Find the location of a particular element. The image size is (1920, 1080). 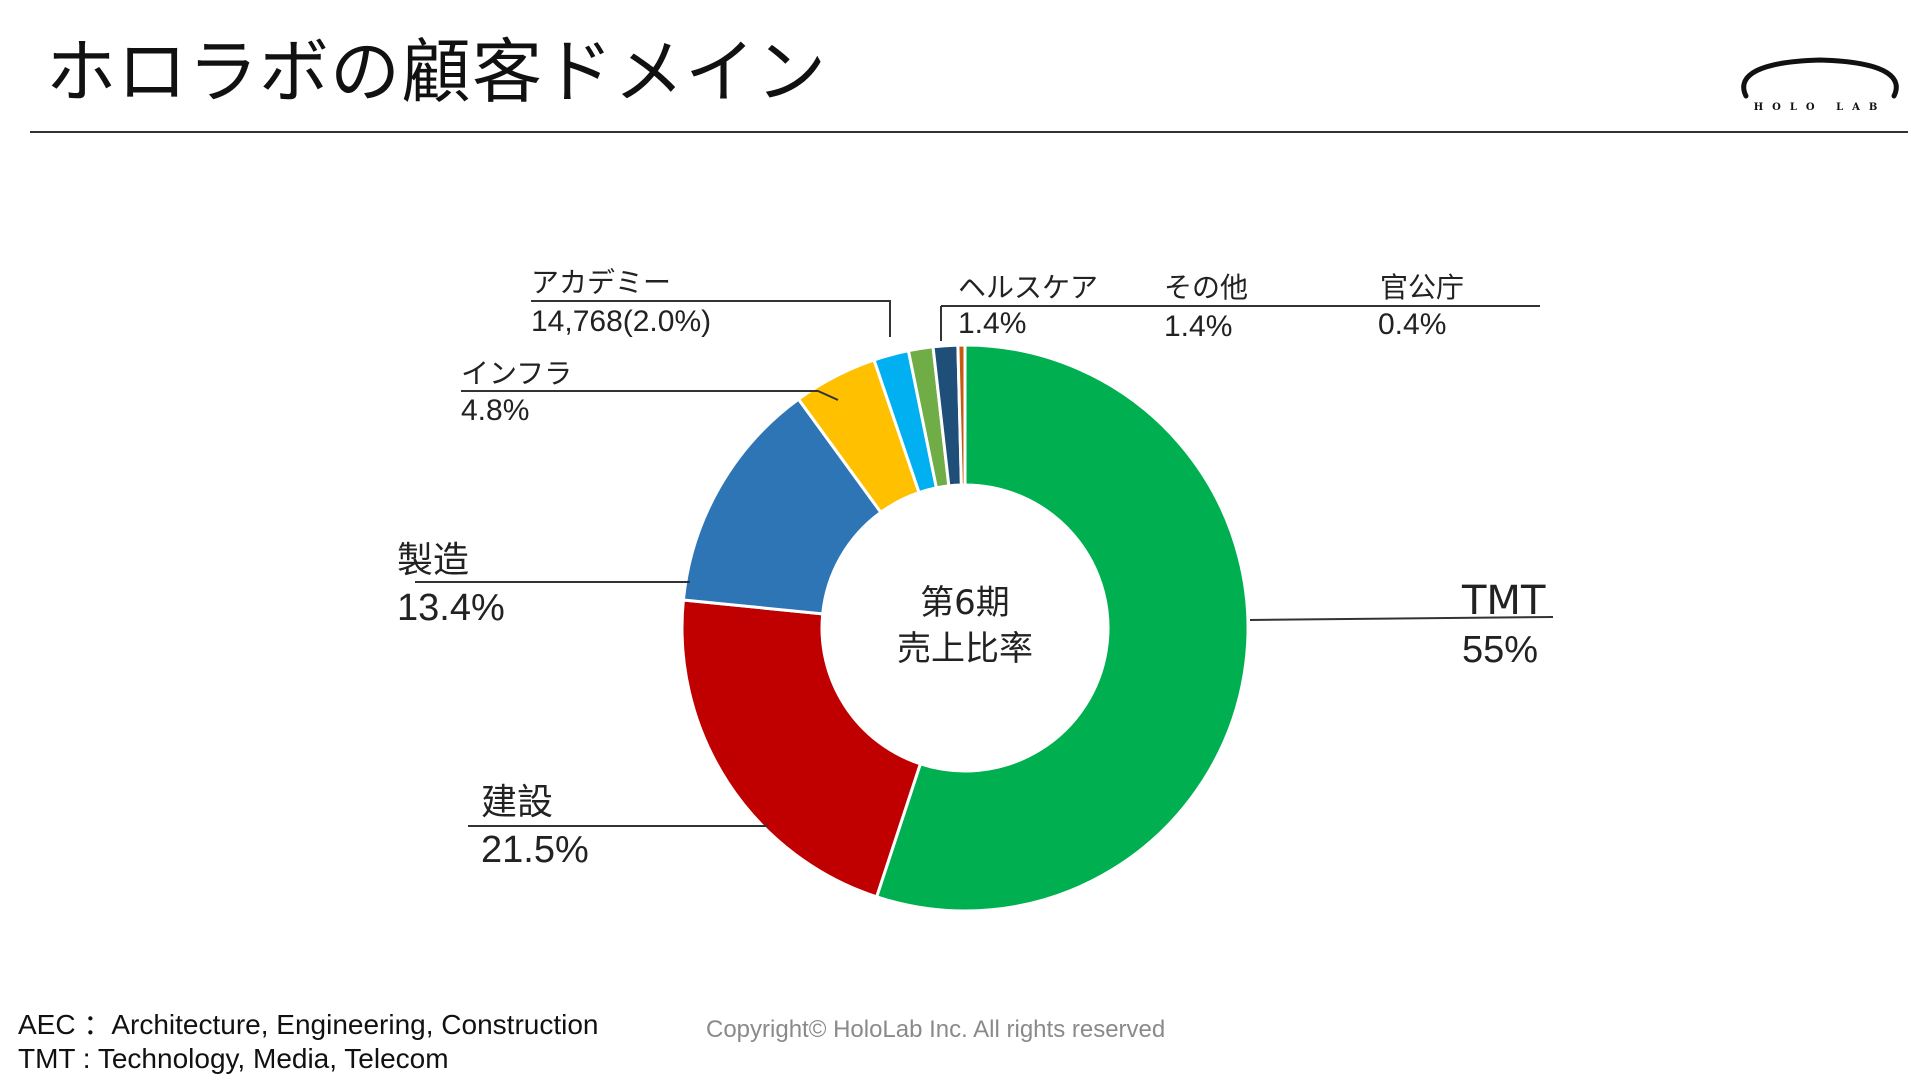

slide-title: ホロラボの顧客ドメイン is located at coordinates (436, 72).